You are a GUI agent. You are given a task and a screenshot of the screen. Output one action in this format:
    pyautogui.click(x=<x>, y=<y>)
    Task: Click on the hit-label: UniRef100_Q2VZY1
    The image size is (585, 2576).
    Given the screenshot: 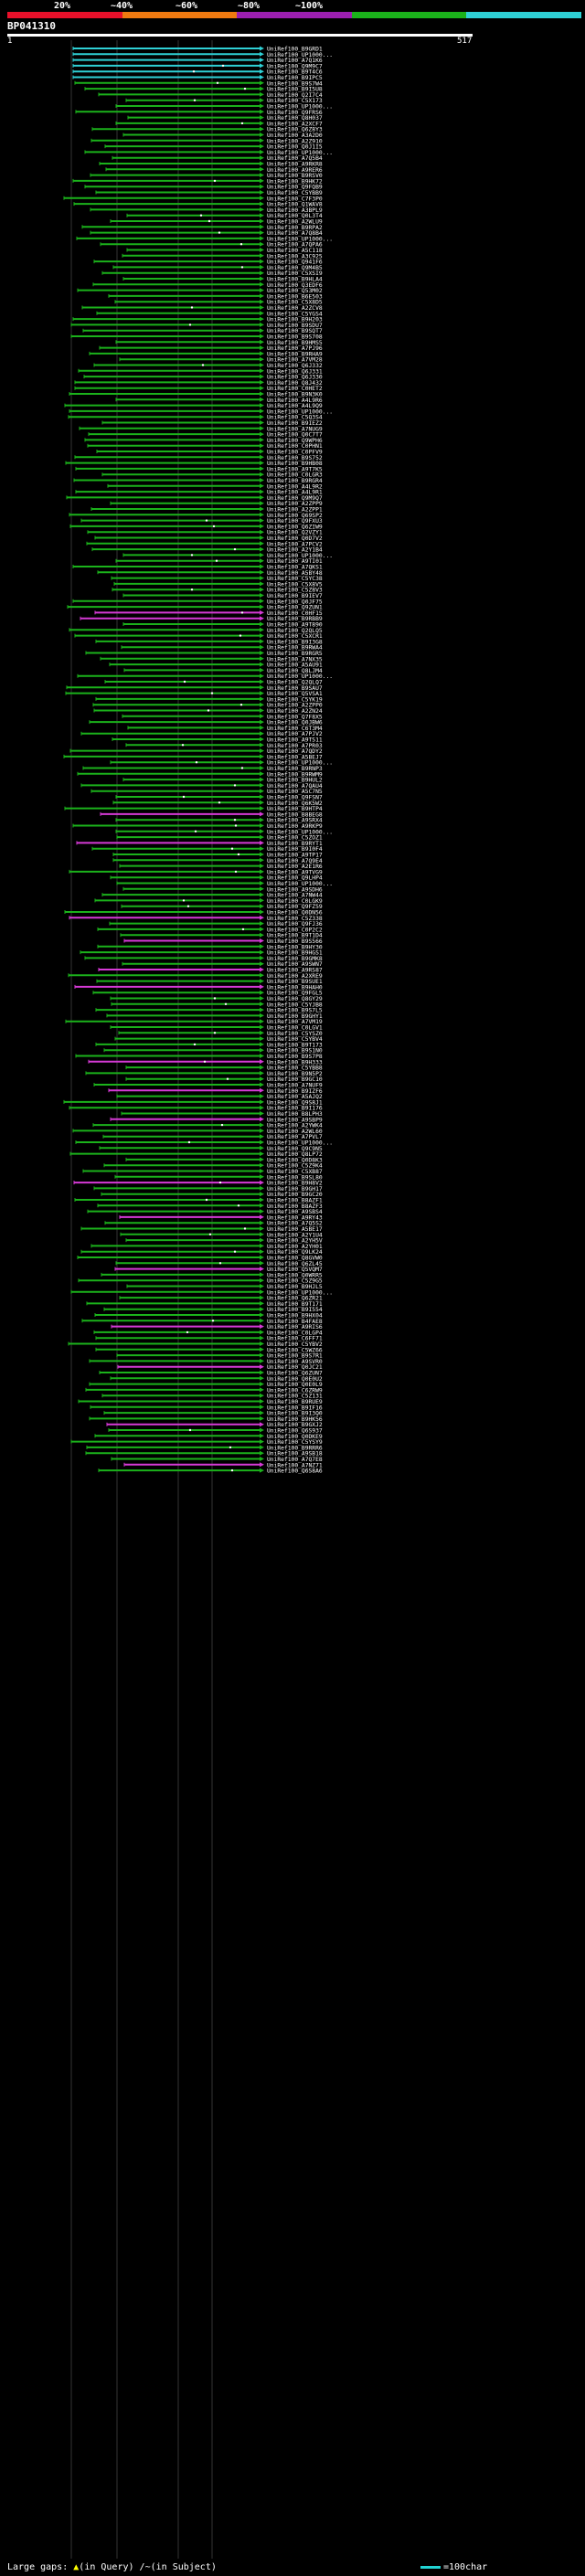 What is the action you would take?
    pyautogui.click(x=295, y=533)
    